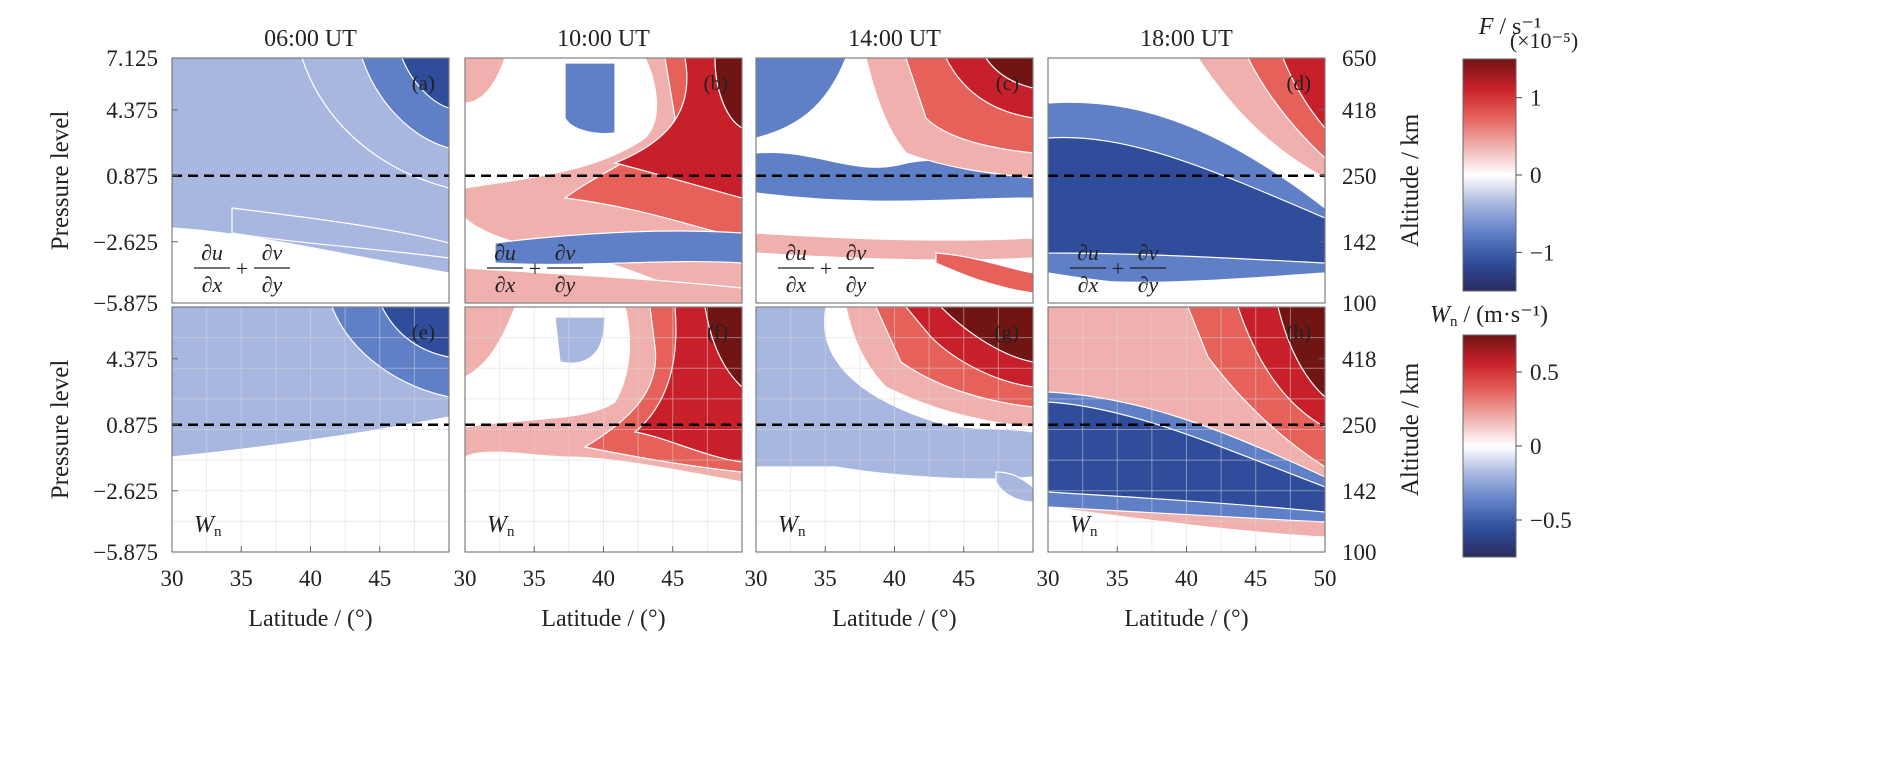  I want to click on colorbar-label: F / s⁻¹, so click(1510, 27).